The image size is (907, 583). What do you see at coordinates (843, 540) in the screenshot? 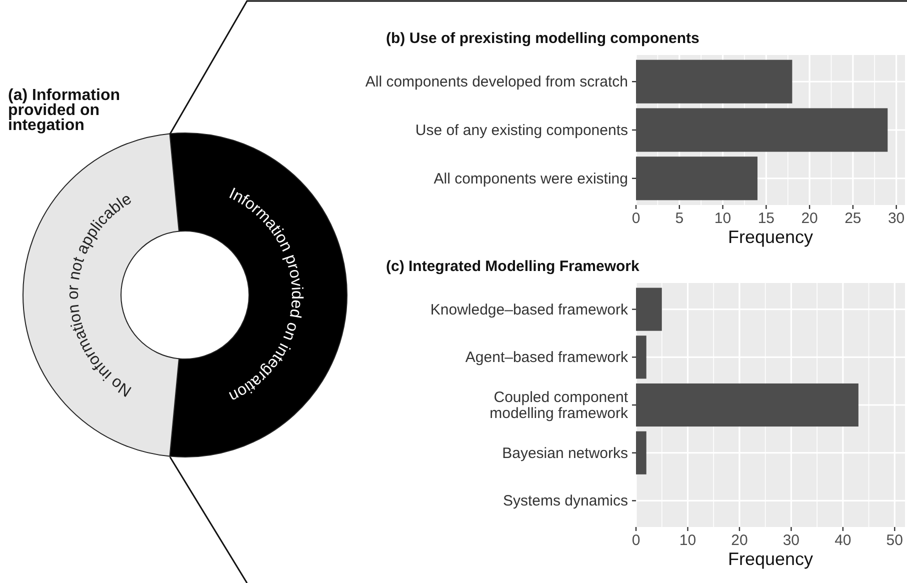
I see `x-tick-label: 40` at bounding box center [843, 540].